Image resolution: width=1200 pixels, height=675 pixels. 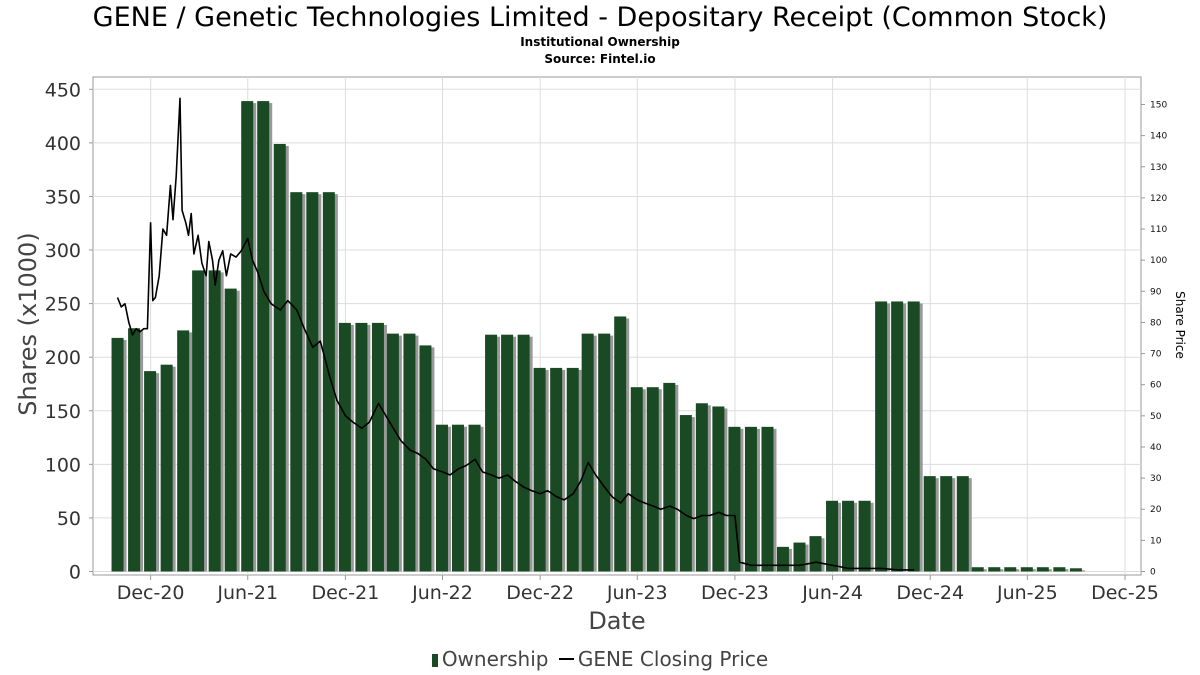 What do you see at coordinates (1158, 168) in the screenshot?
I see `y2-tick-label: 130` at bounding box center [1158, 168].